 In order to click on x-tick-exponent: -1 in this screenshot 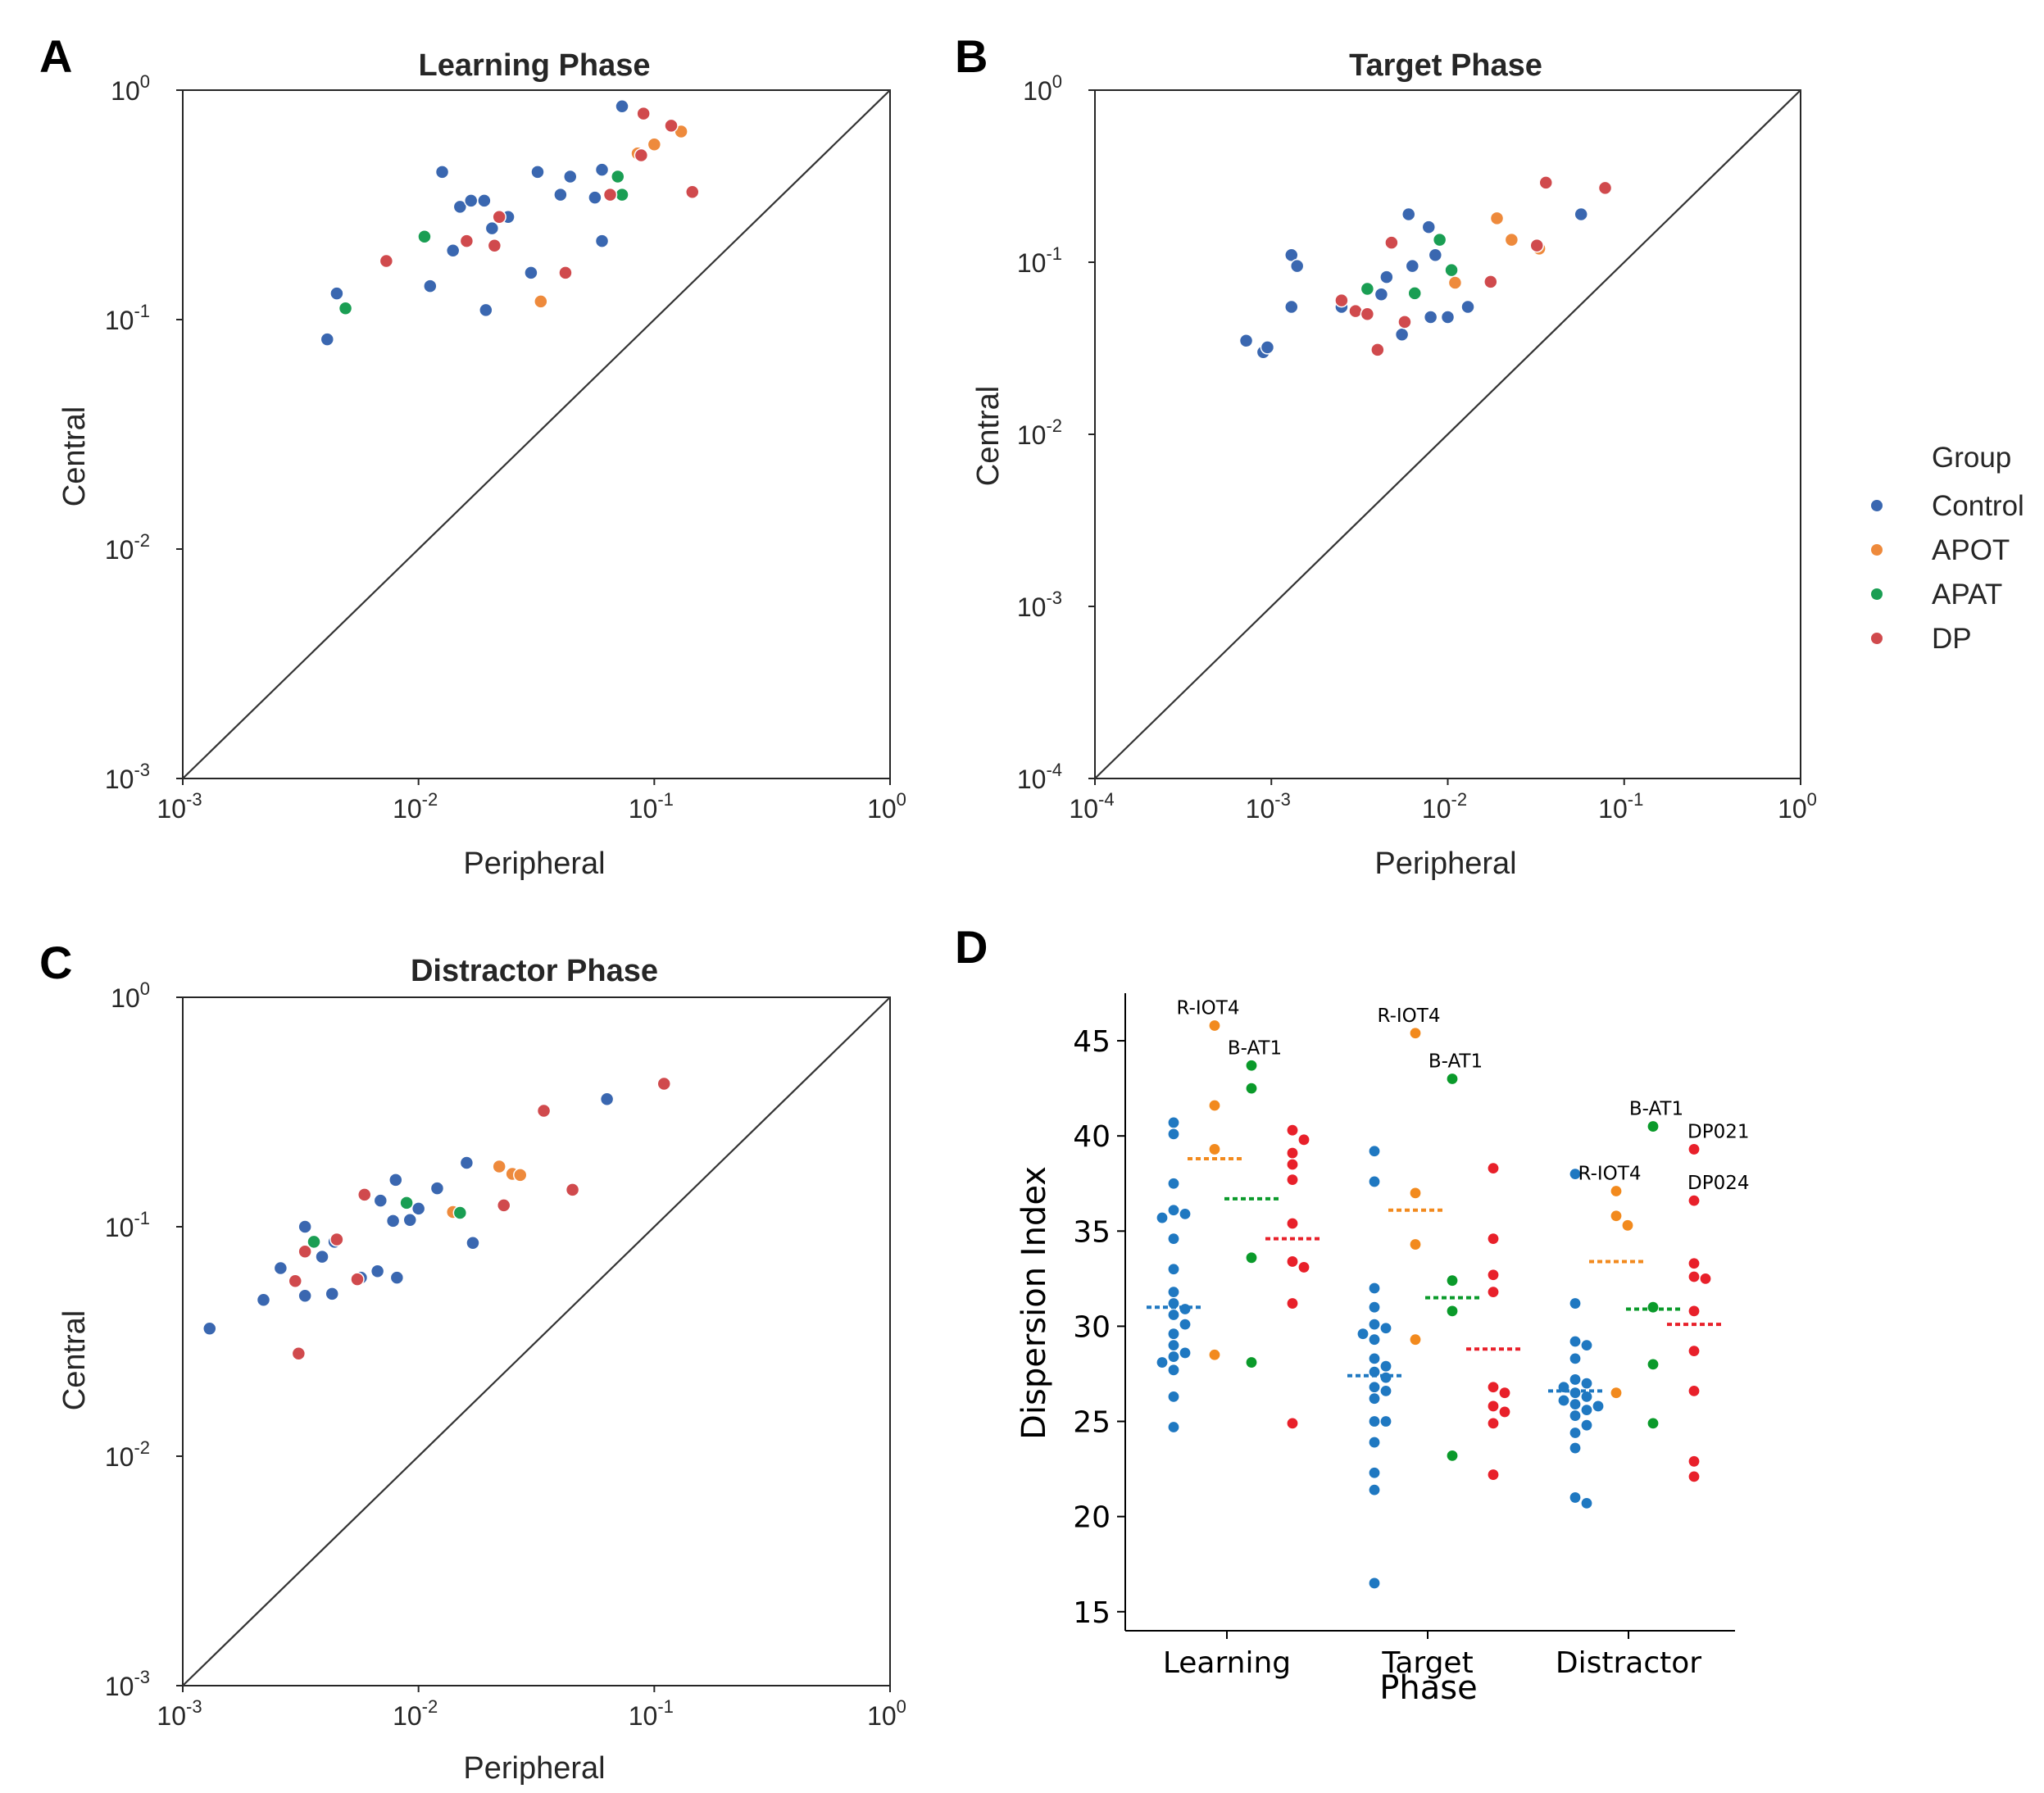, I will do `click(665, 799)`.